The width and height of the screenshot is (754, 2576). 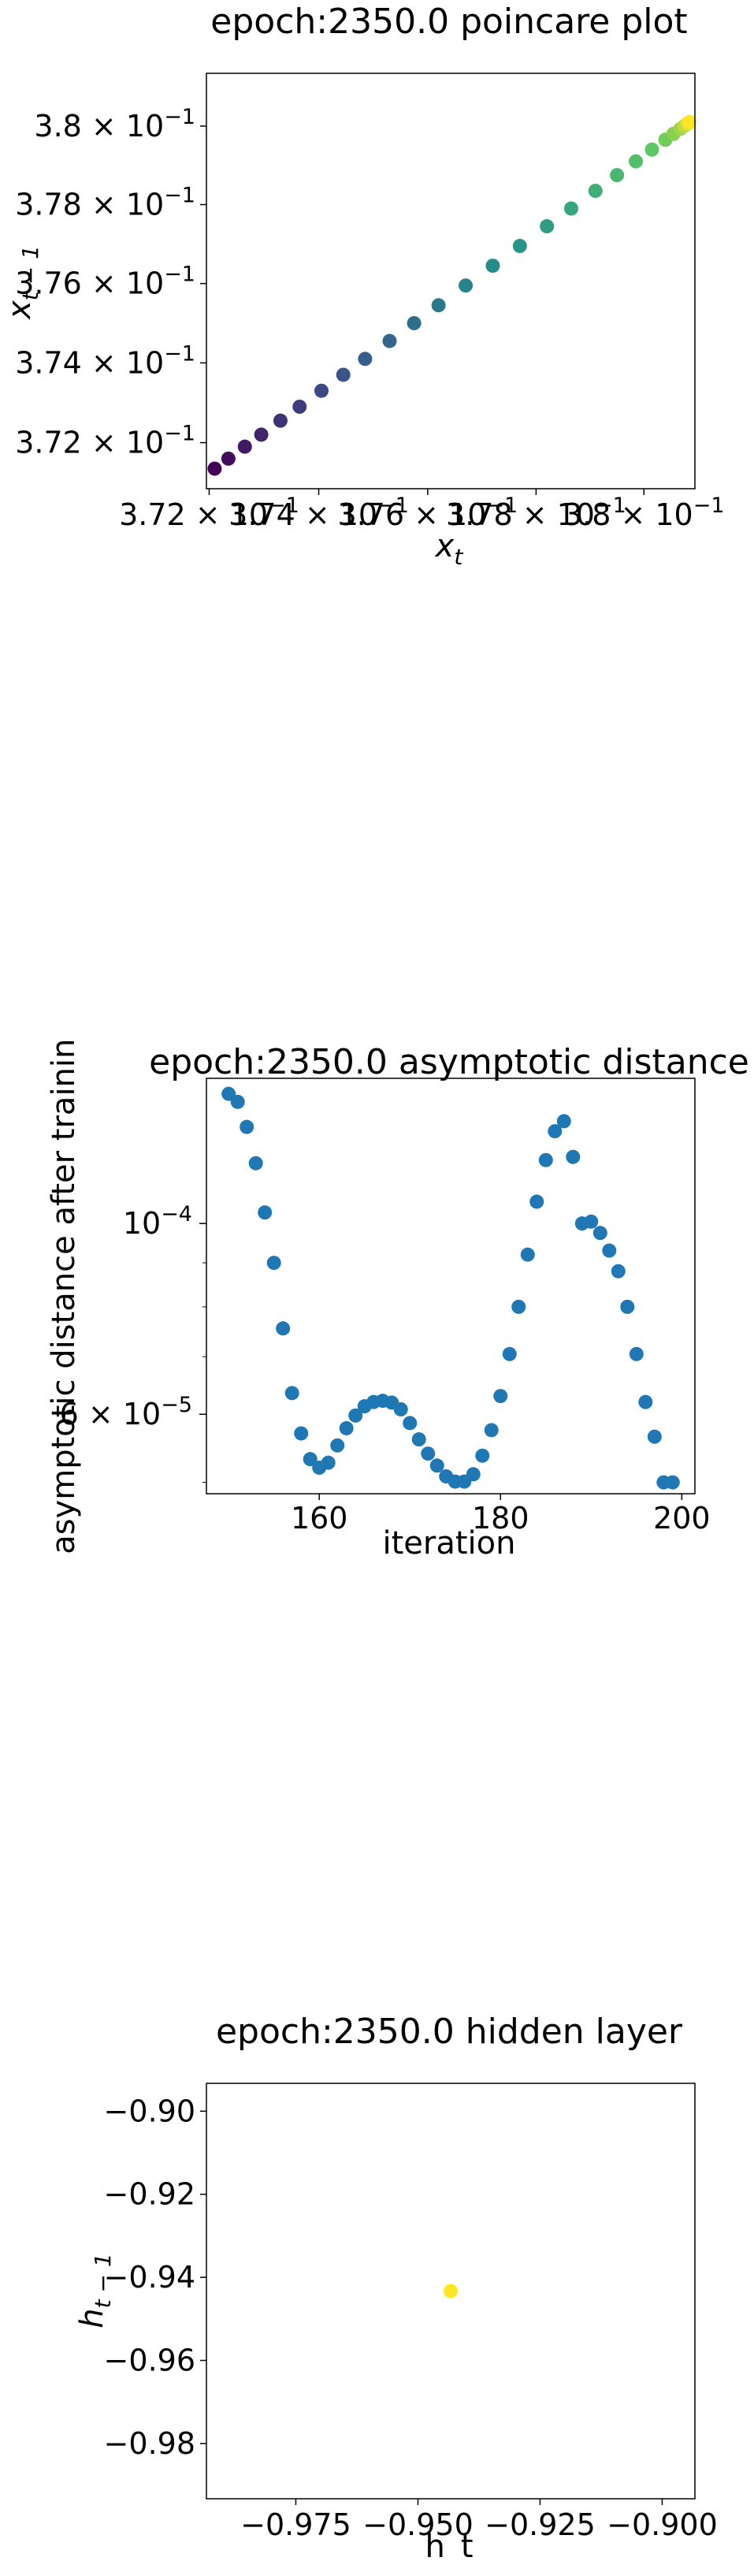 What do you see at coordinates (449, 2032) in the screenshot?
I see `hidden-layer-title: epoch:2350.0 hidden layer` at bounding box center [449, 2032].